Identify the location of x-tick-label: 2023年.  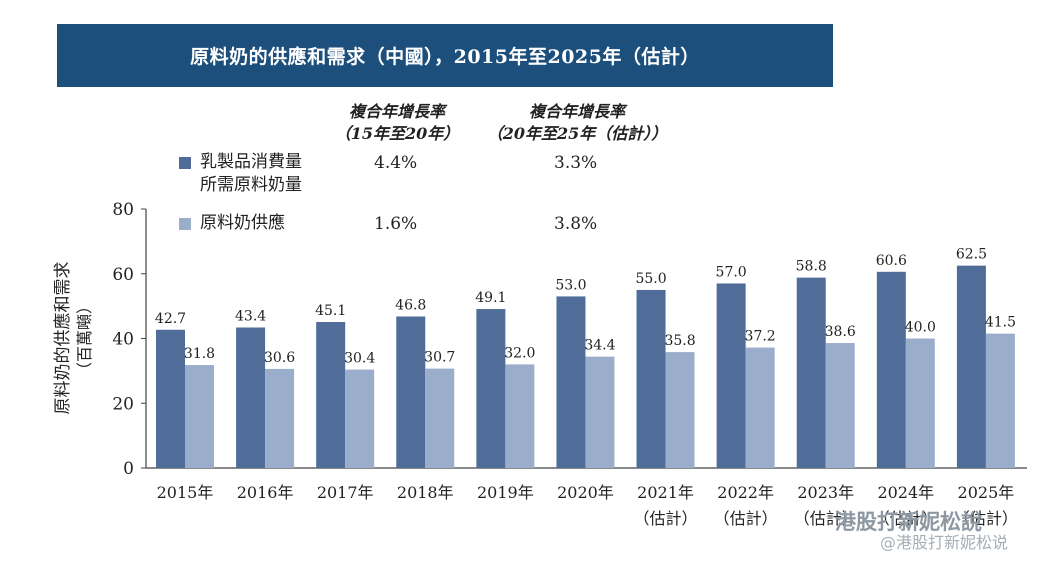
(825, 492).